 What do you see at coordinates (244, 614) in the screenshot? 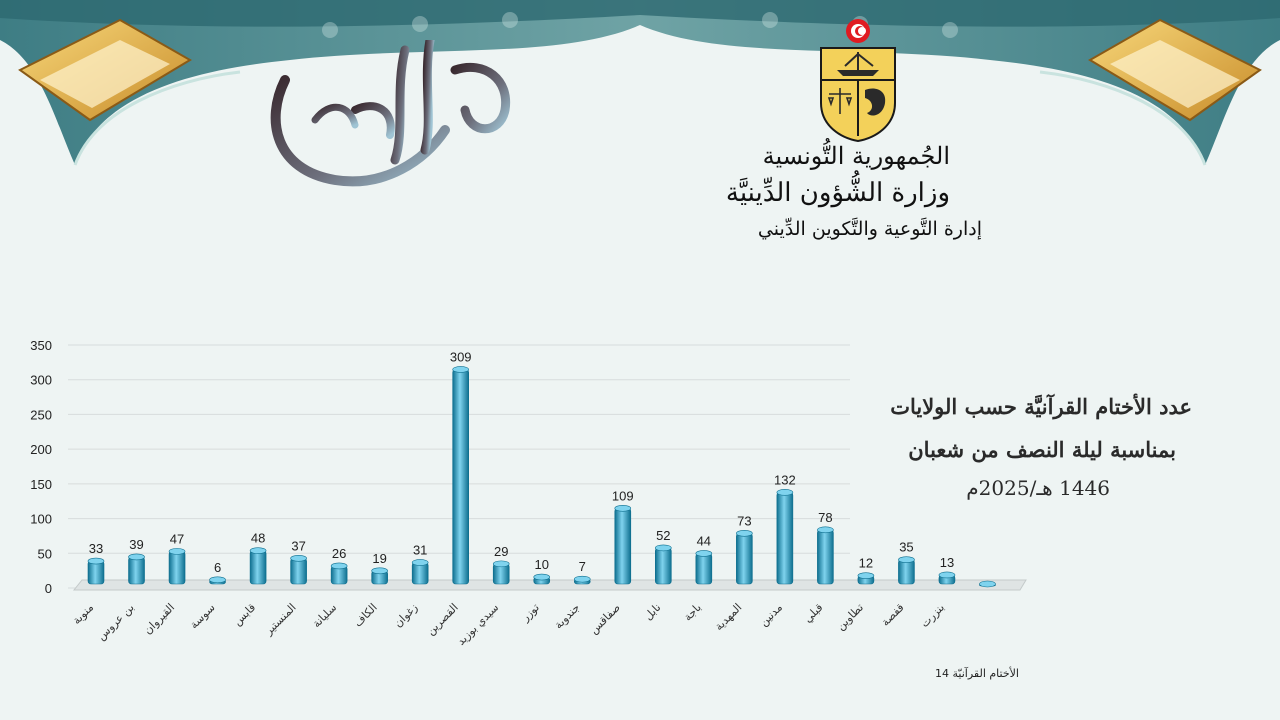
I see `x-tick-label: قابس` at bounding box center [244, 614].